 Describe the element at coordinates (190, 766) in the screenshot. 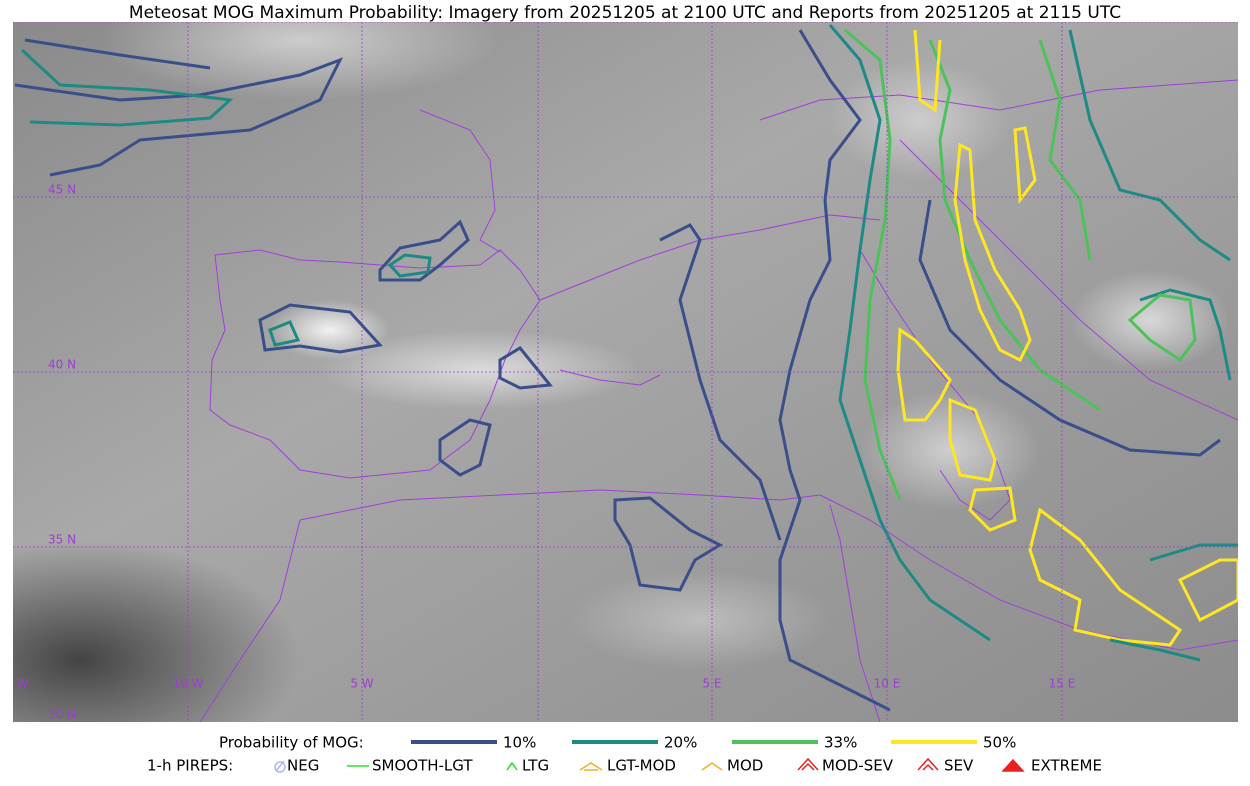

I see `legend-heading: 1-h PIREPS:` at that location.